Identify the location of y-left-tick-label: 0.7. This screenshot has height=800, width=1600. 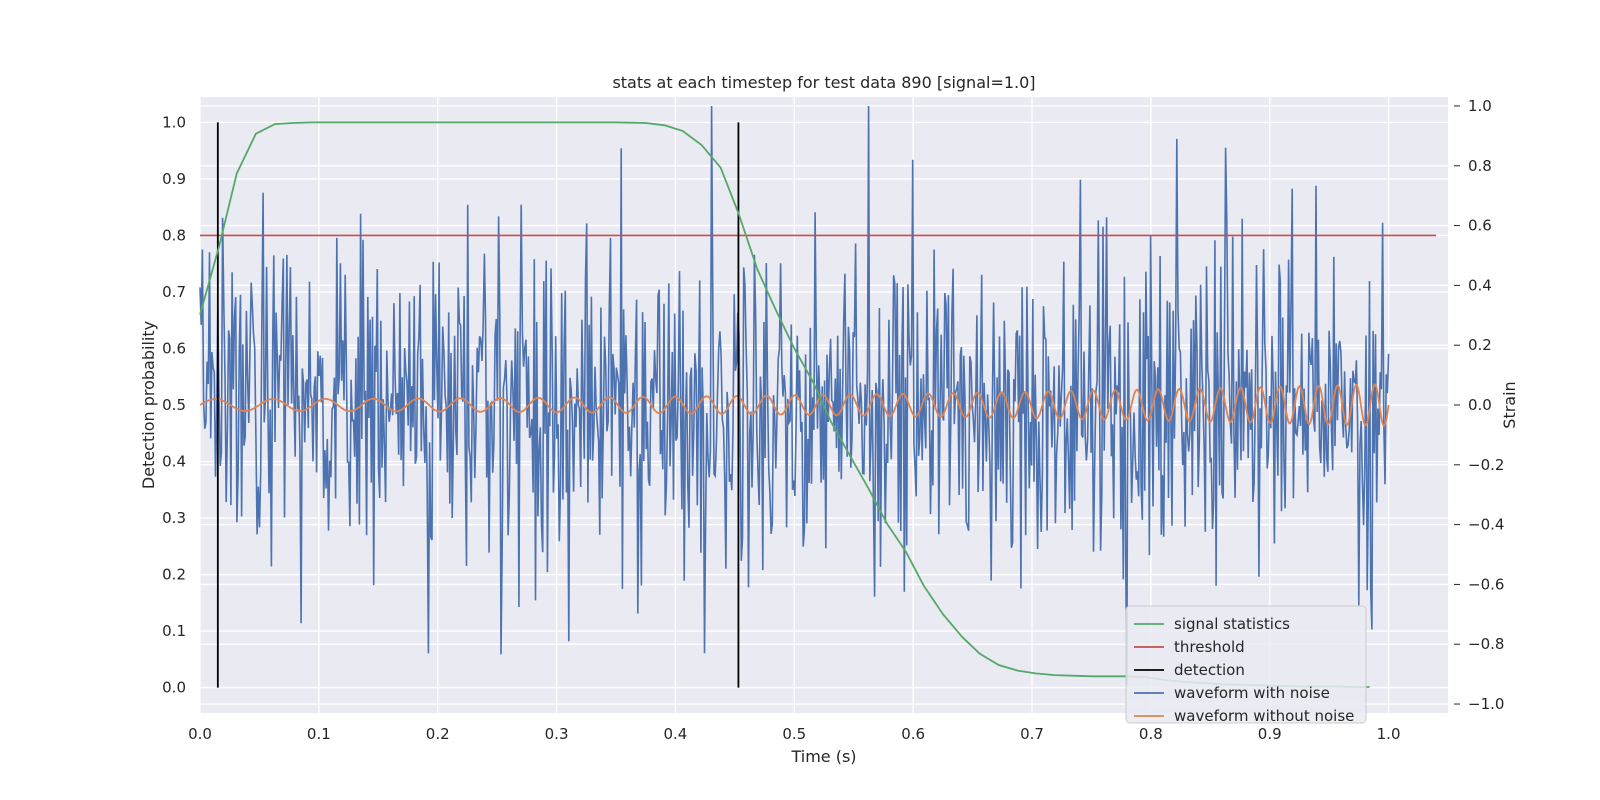
(174, 292).